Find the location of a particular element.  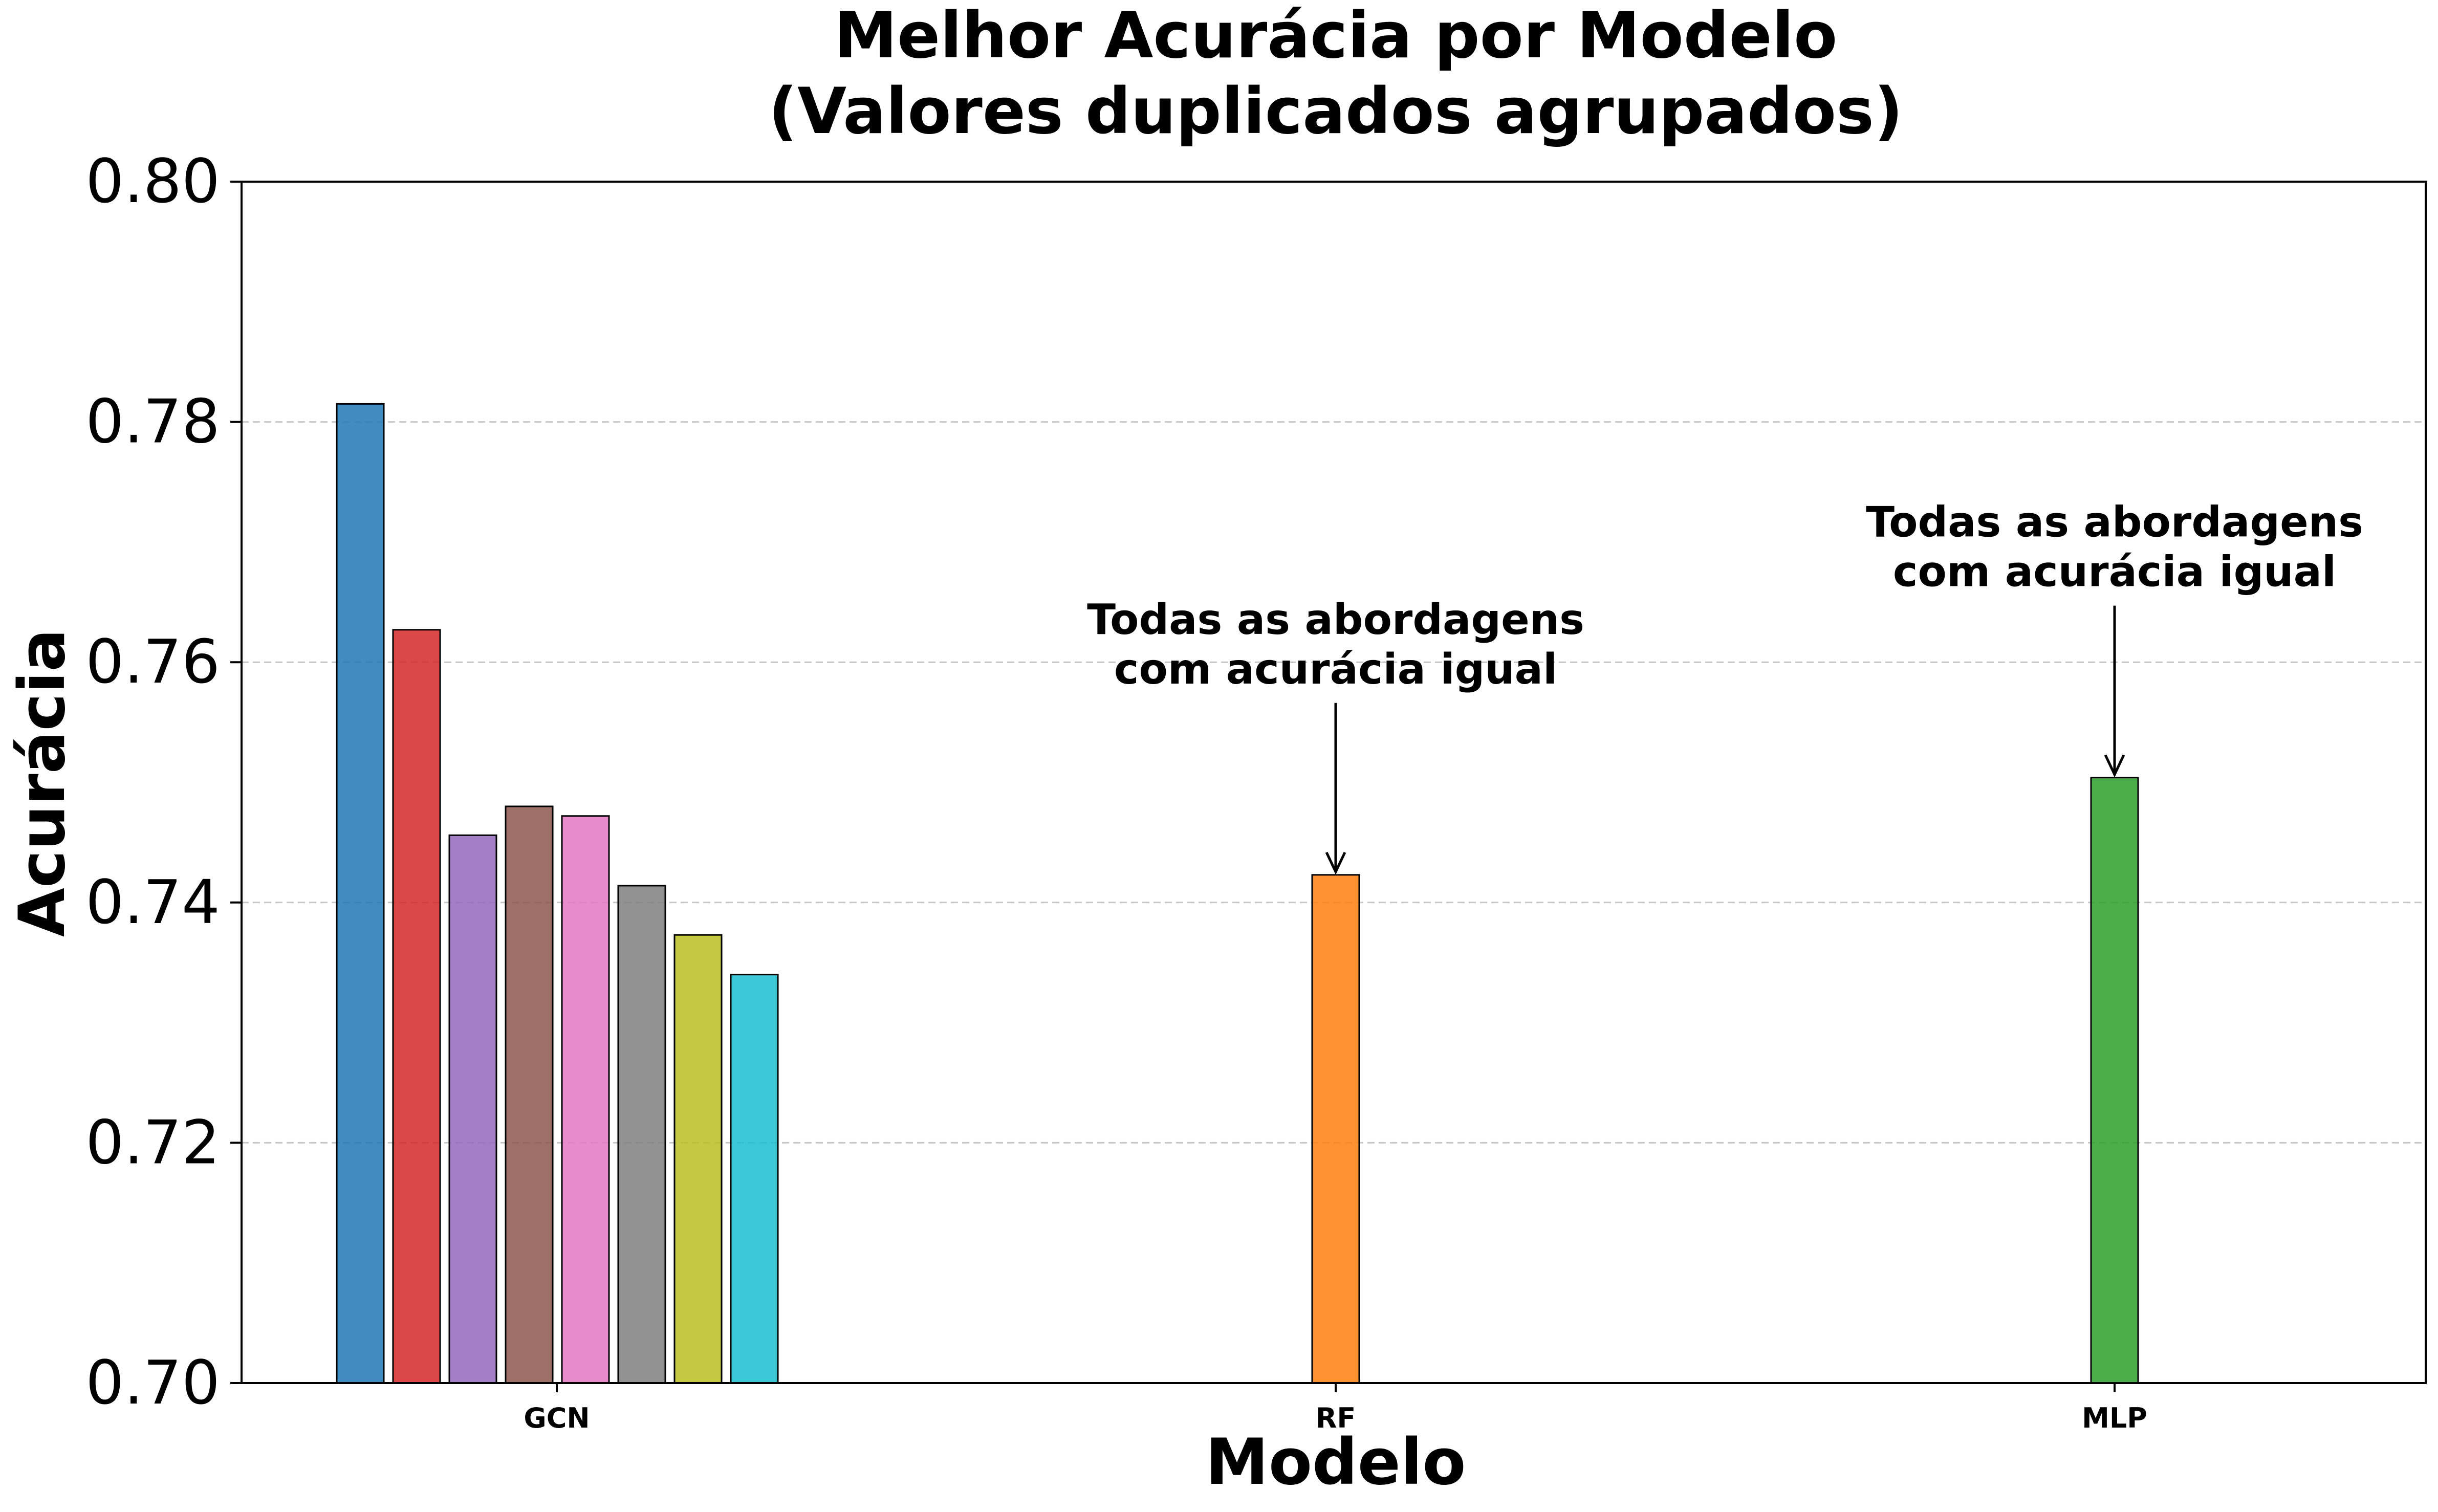

chart-subtitle: (Valores duplicados agrupados) is located at coordinates (1335, 112).